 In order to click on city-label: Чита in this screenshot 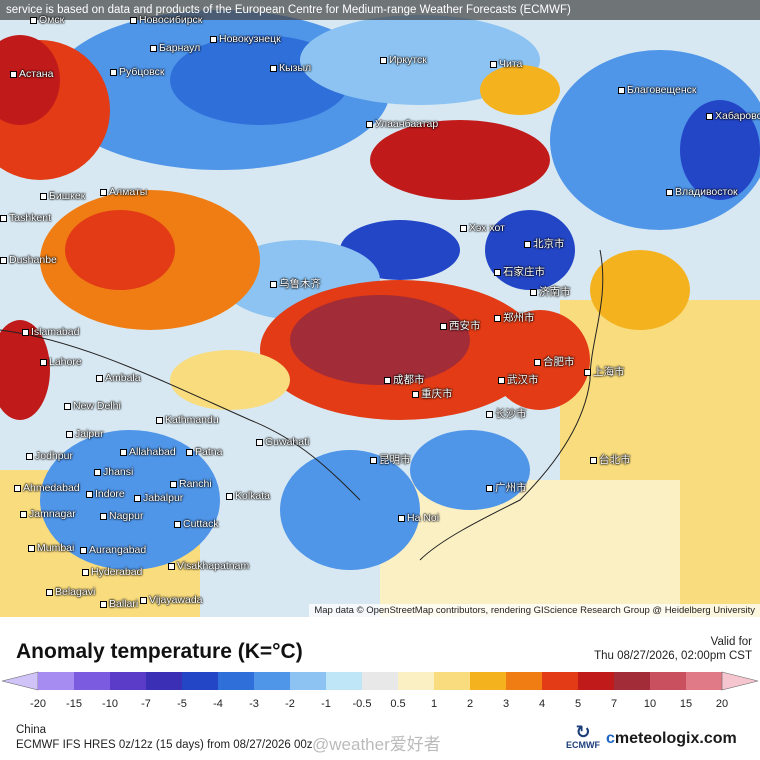, I will do `click(506, 64)`.